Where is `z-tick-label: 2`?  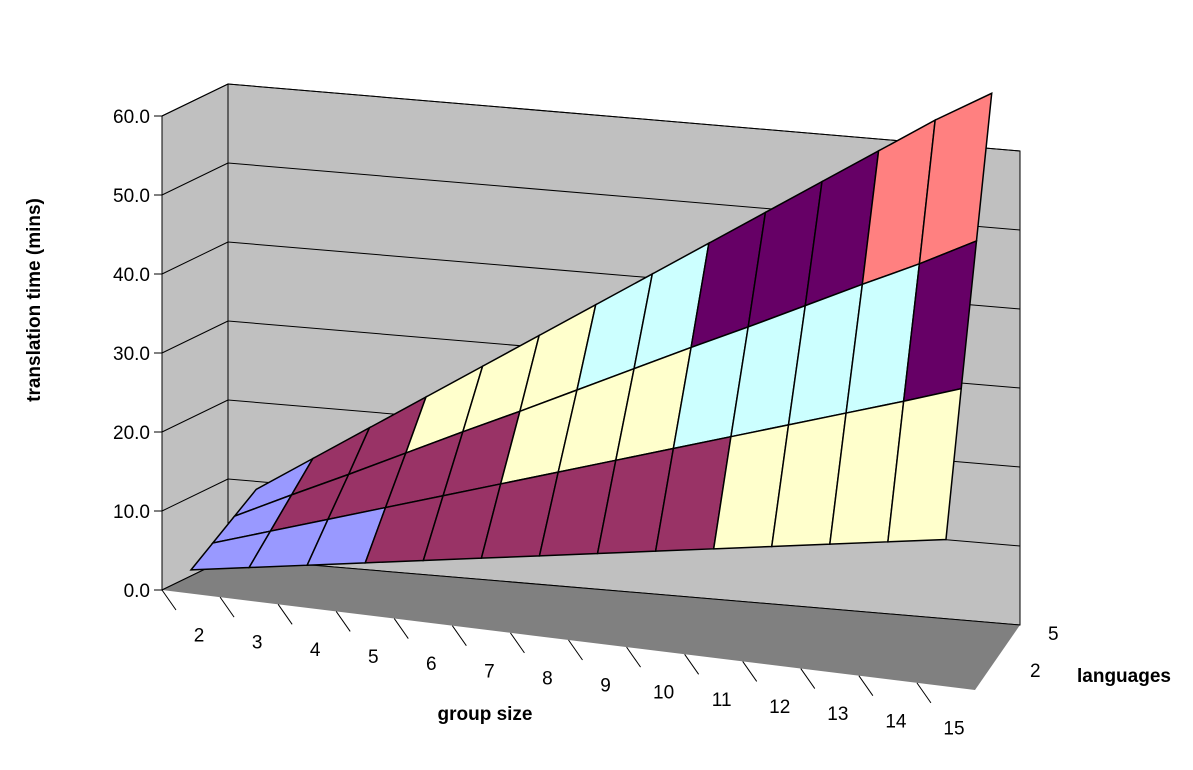
z-tick-label: 2 is located at coordinates (1035, 671).